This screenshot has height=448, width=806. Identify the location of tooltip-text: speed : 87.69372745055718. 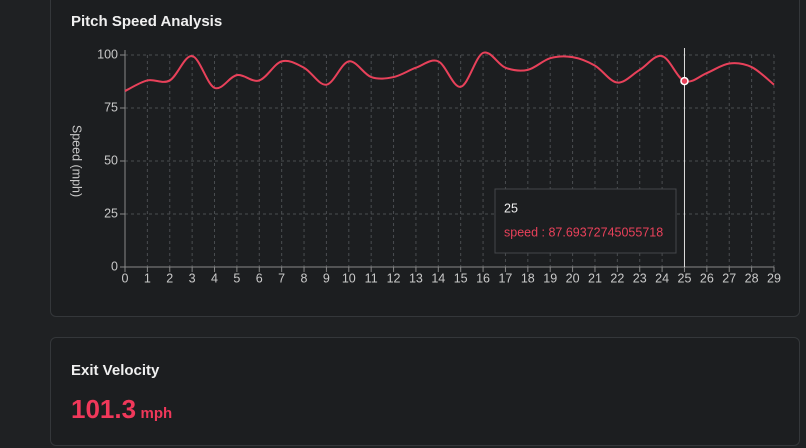
(583, 232).